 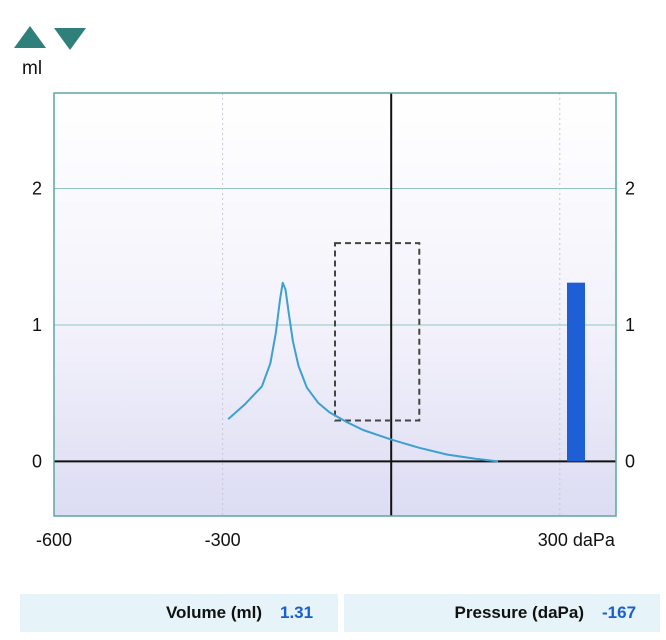 I want to click on x-tick-label: 300 daPa, so click(x=577, y=540).